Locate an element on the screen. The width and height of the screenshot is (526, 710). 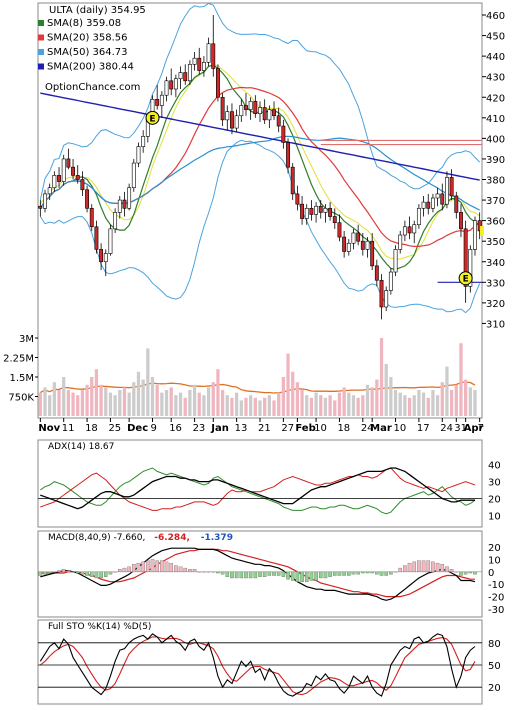
legend-label: SMA(8) 359.08 is located at coordinates (84, 23).